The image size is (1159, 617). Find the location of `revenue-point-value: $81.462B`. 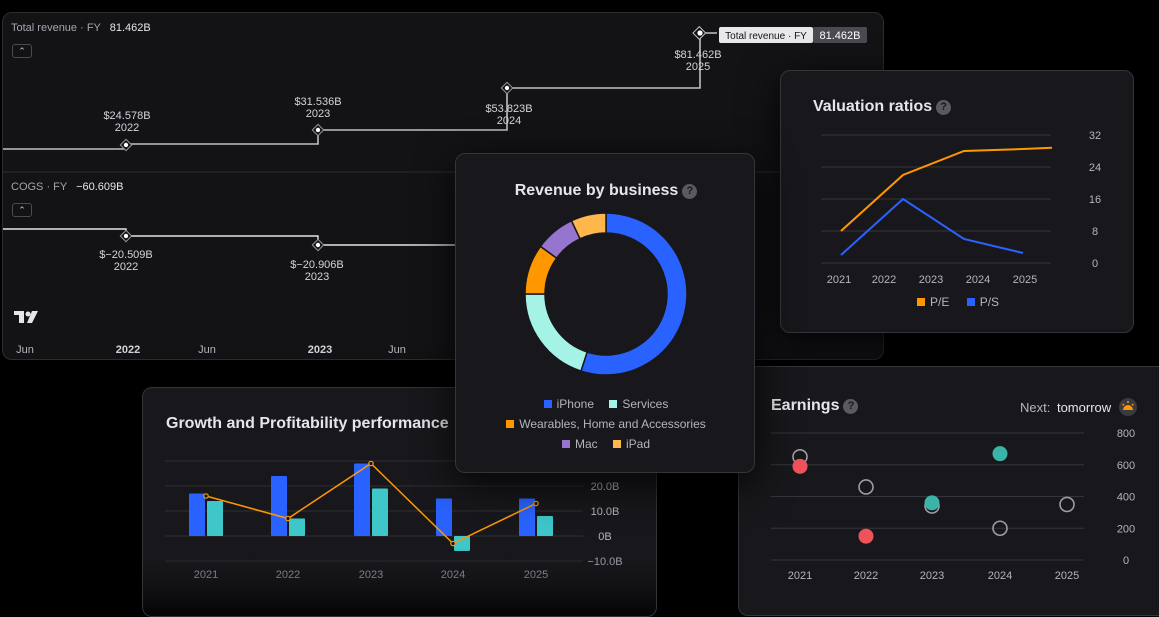

revenue-point-value: $81.462B is located at coordinates (697, 55).